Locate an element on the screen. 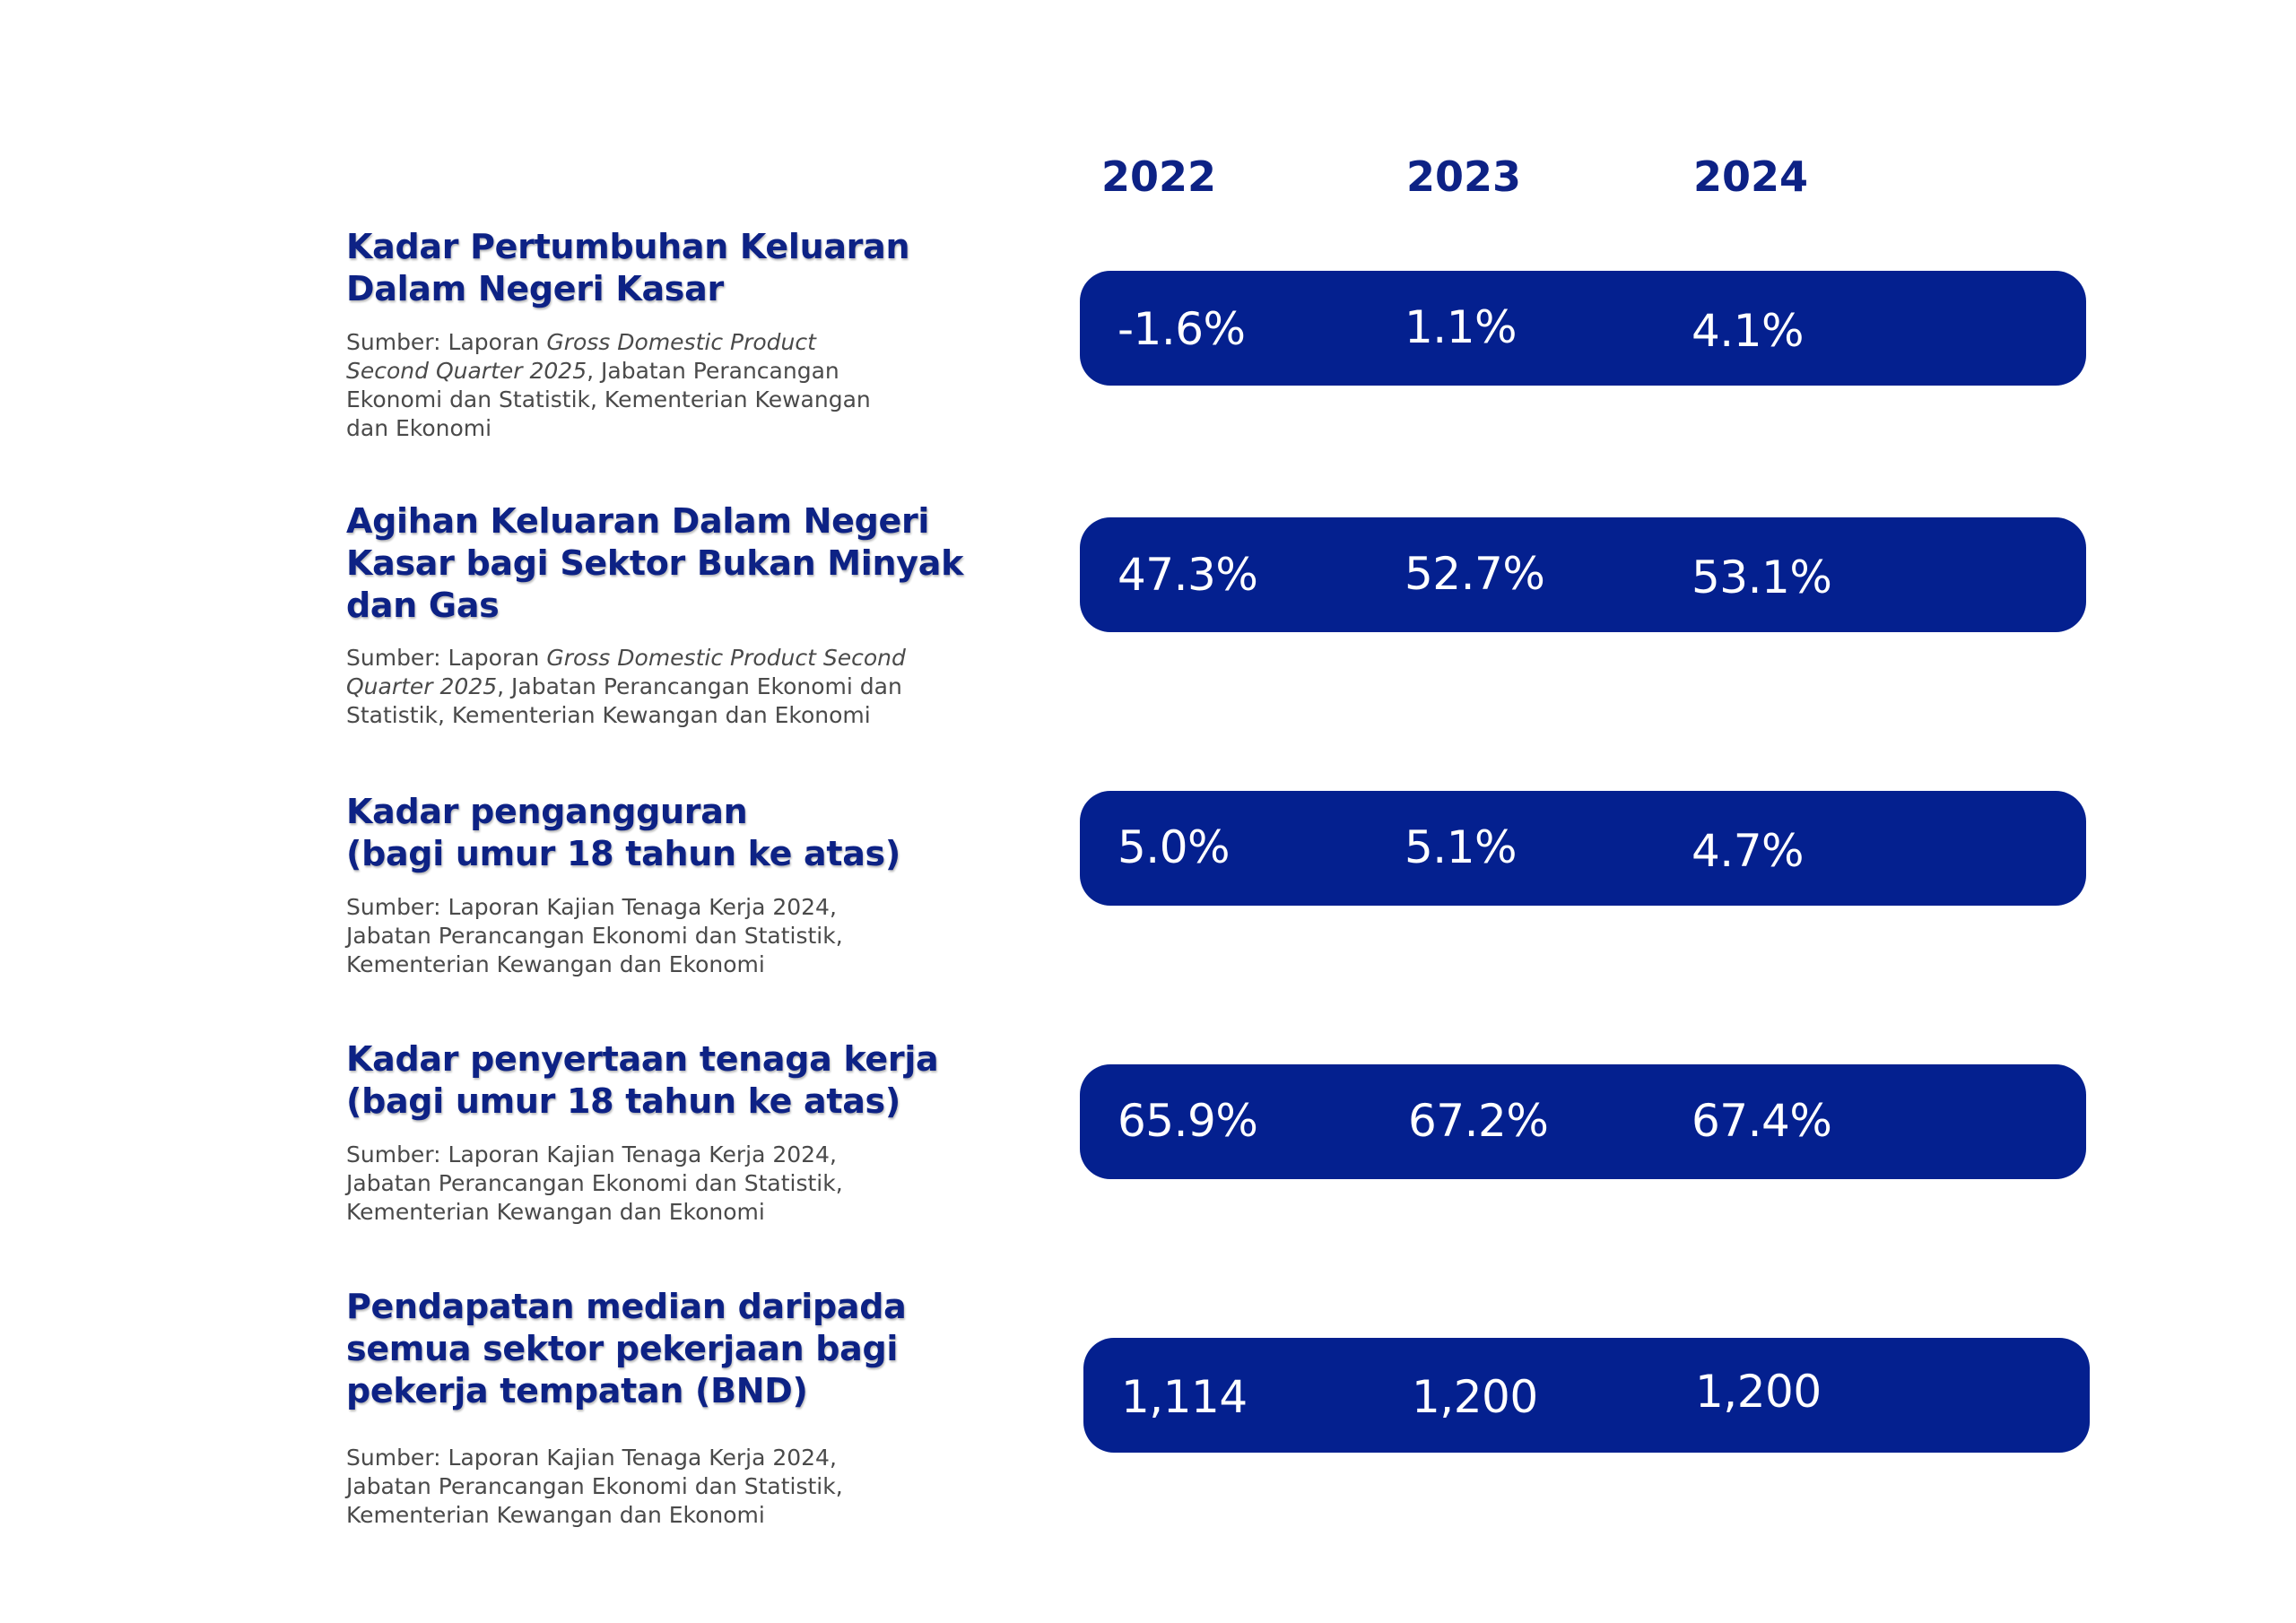 This screenshot has width=2296, height=1623. source-text: , Jabatan Perancangan Ekonomi dan is located at coordinates (699, 686).